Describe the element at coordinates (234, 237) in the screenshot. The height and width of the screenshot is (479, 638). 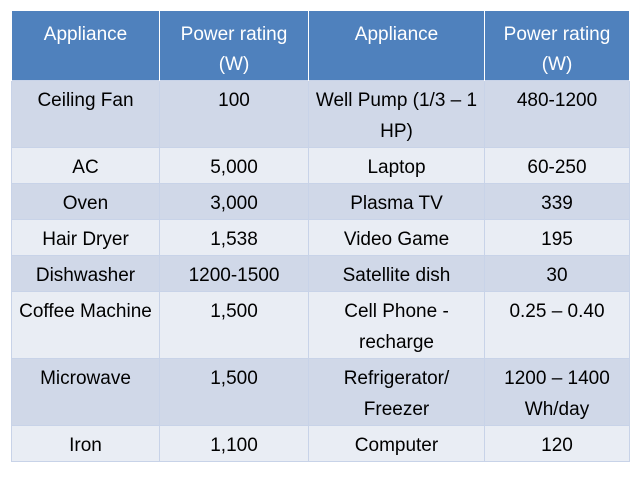
I see `cell-power: 1,538` at that location.